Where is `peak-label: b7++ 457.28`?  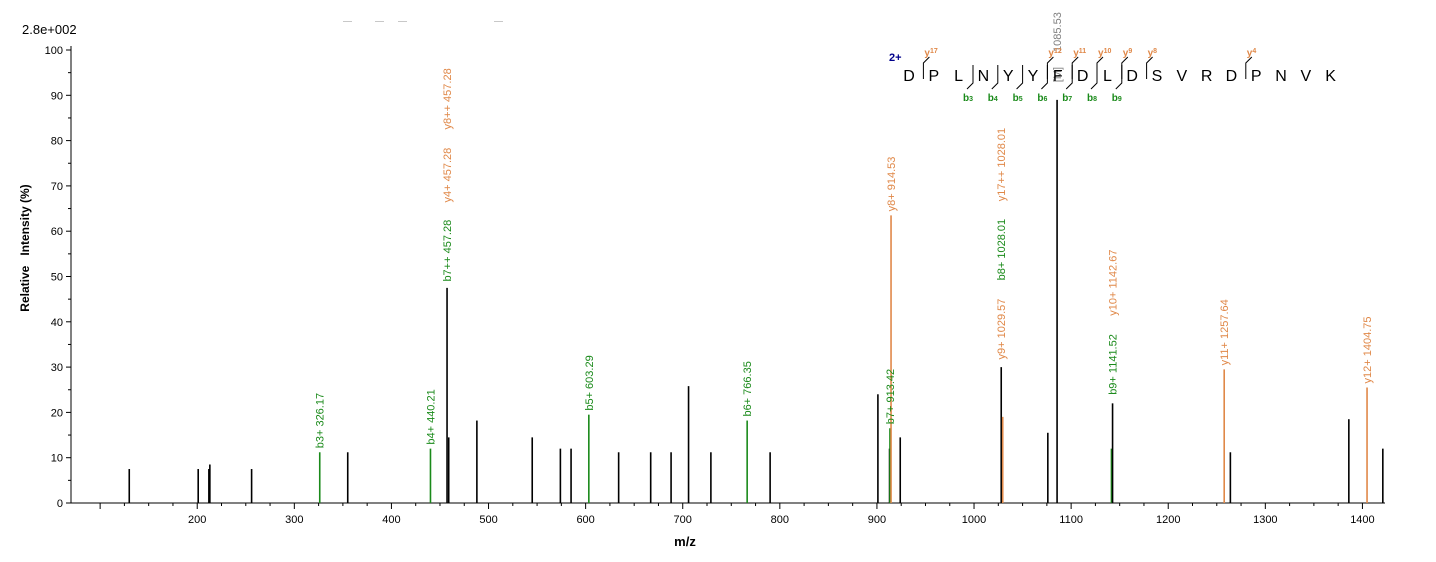
peak-label: b7++ 457.28 is located at coordinates (448, 251).